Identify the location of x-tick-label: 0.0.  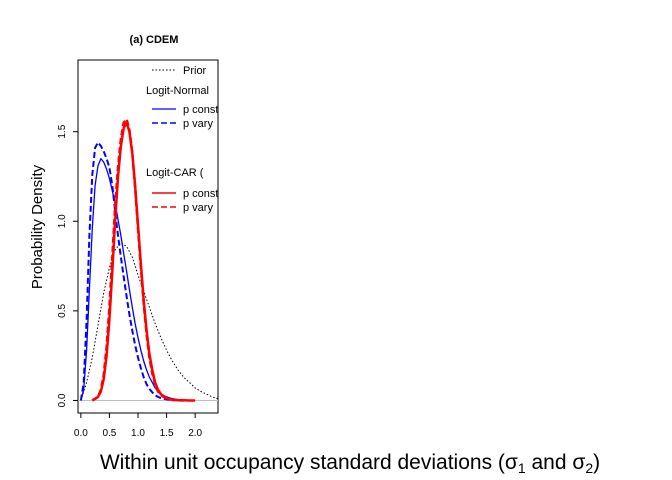
(81, 433).